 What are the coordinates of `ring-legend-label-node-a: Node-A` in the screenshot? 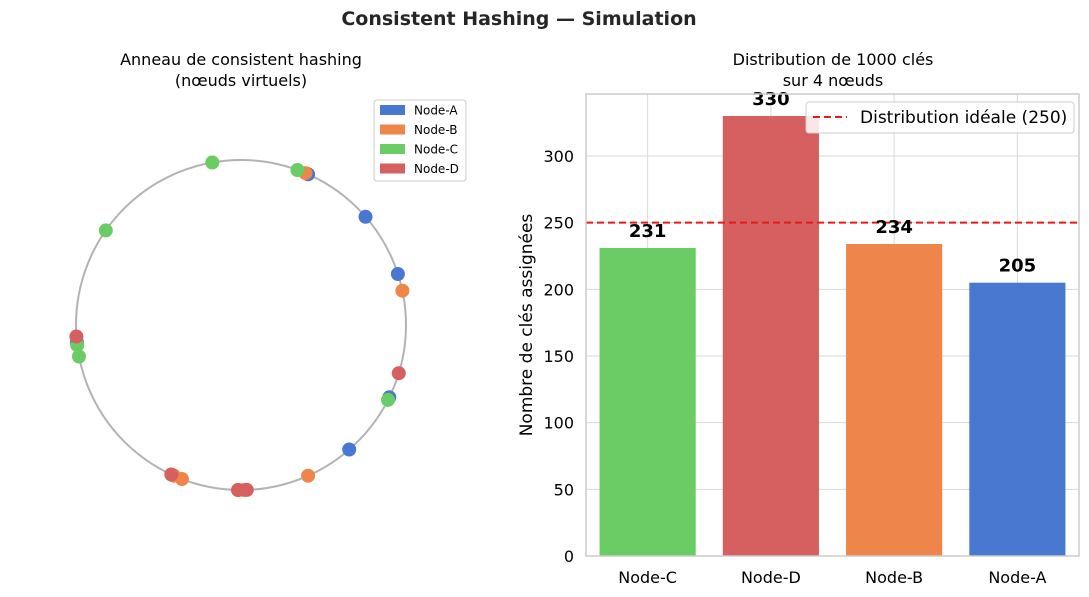 It's located at (436, 111).